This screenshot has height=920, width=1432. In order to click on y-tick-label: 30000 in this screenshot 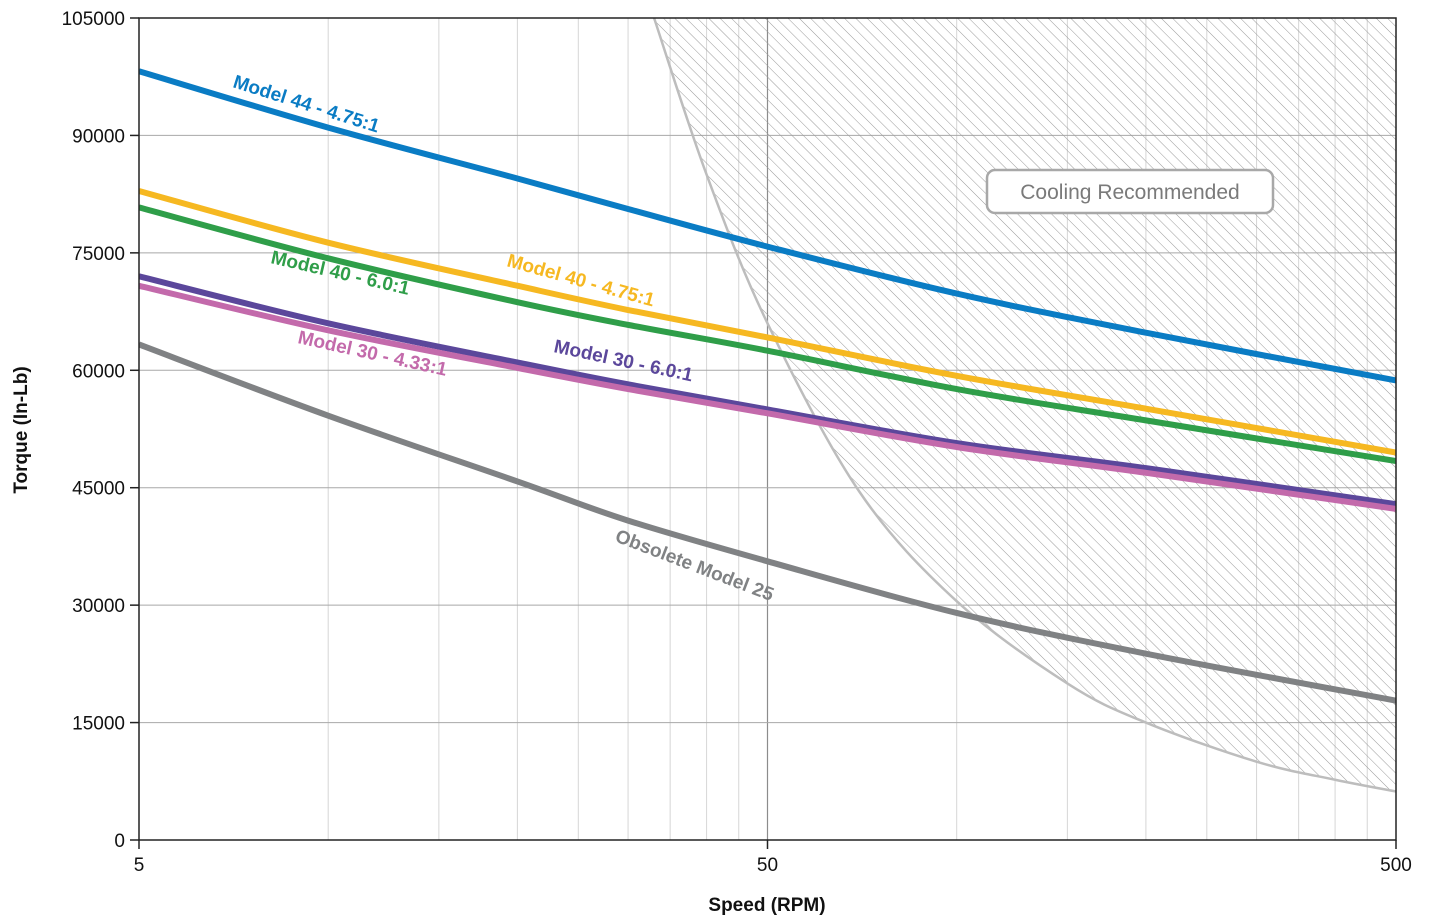, I will do `click(98, 606)`.